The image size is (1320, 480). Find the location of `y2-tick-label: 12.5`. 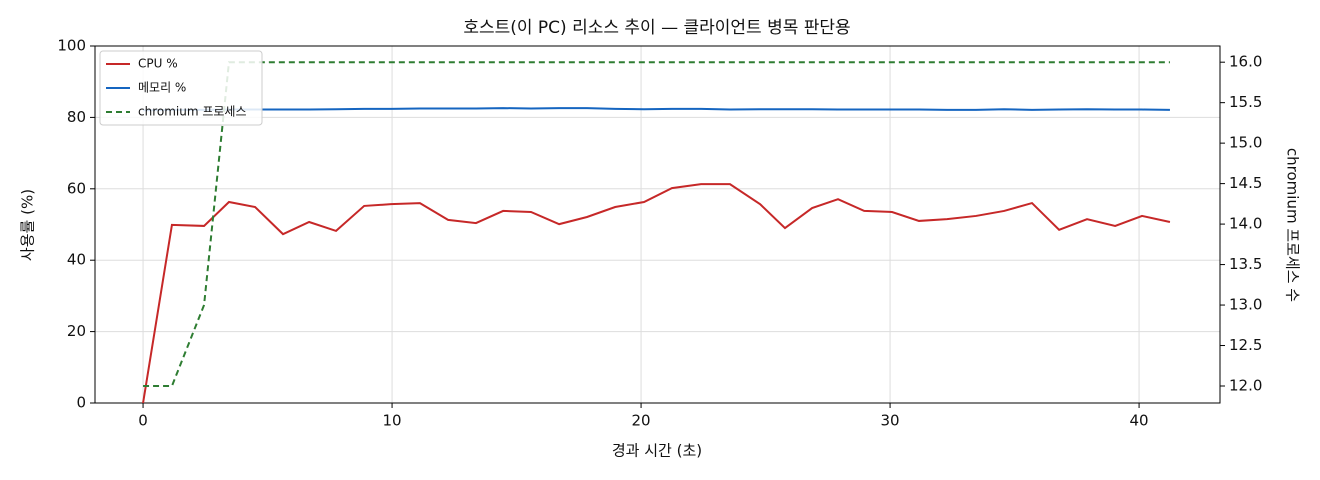

y2-tick-label: 12.5 is located at coordinates (1245, 345).